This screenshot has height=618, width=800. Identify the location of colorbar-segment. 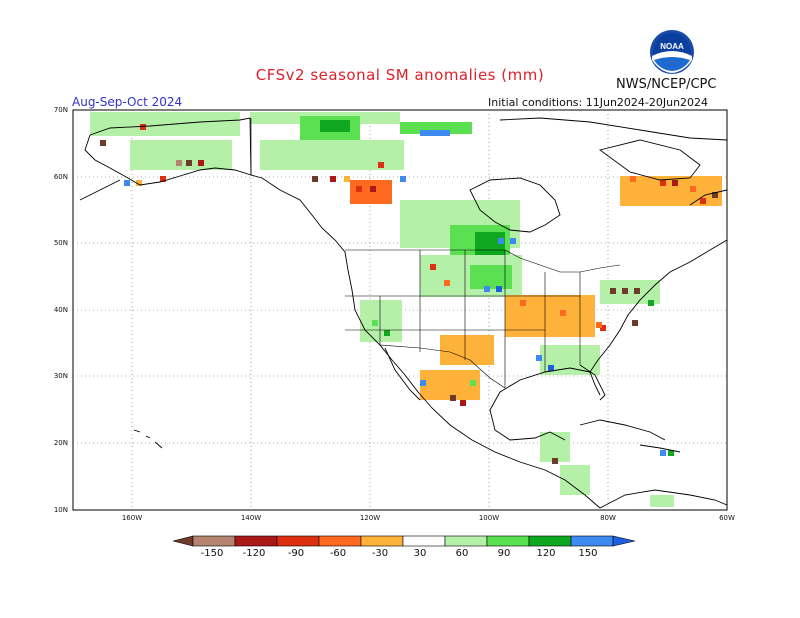
(298, 541).